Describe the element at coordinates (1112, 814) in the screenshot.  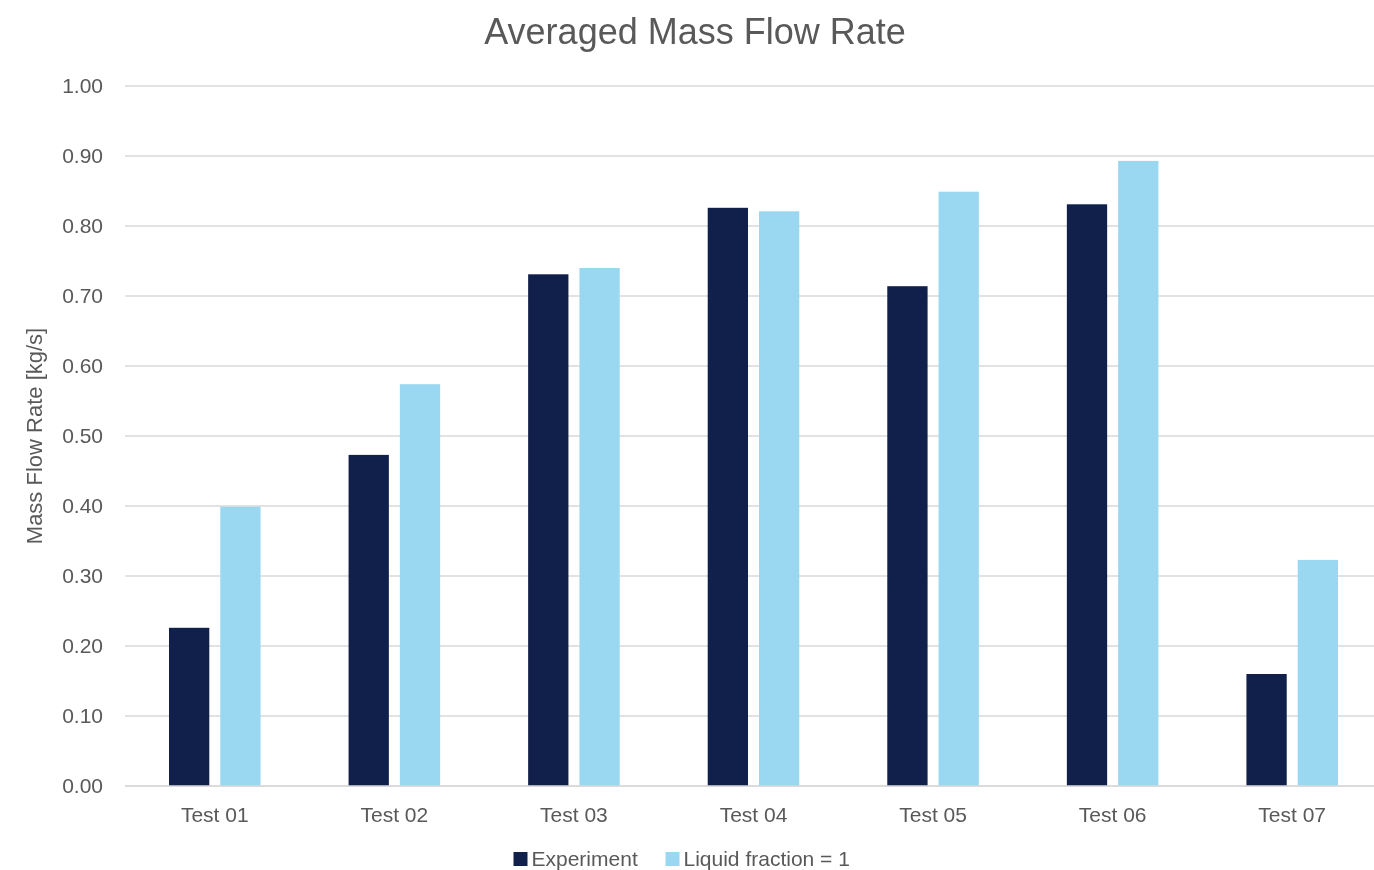
I see `x-tick-label: Test 06` at that location.